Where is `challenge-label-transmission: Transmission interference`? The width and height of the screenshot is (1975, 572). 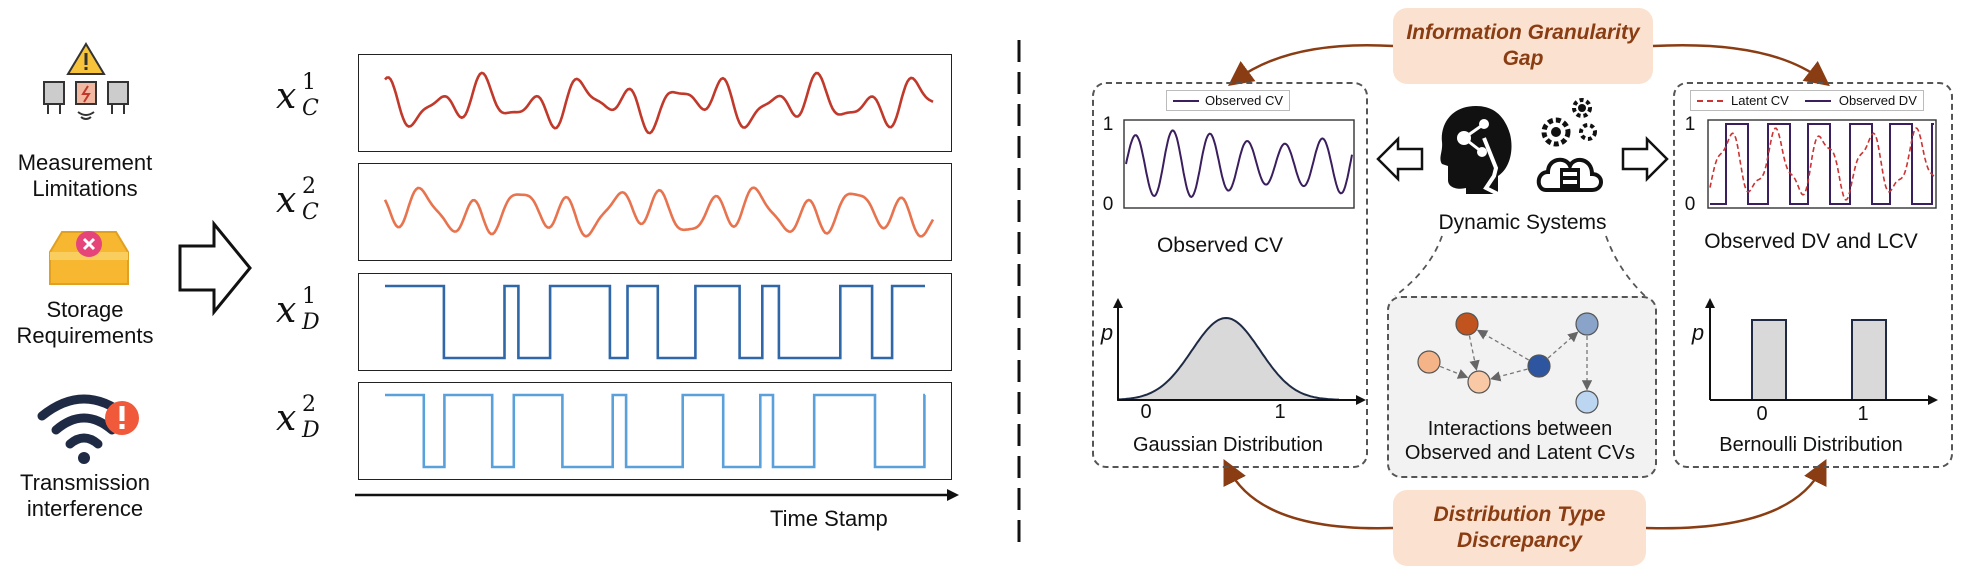
challenge-label-transmission: Transmission interference is located at coordinates (85, 496).